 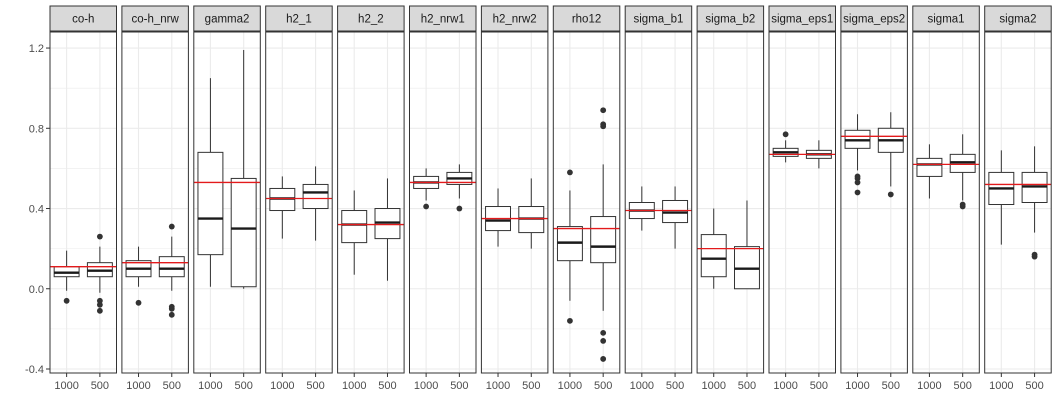 I want to click on facet-panel-sigma_b1: sigma_b1 1000 500, so click(x=658, y=198).